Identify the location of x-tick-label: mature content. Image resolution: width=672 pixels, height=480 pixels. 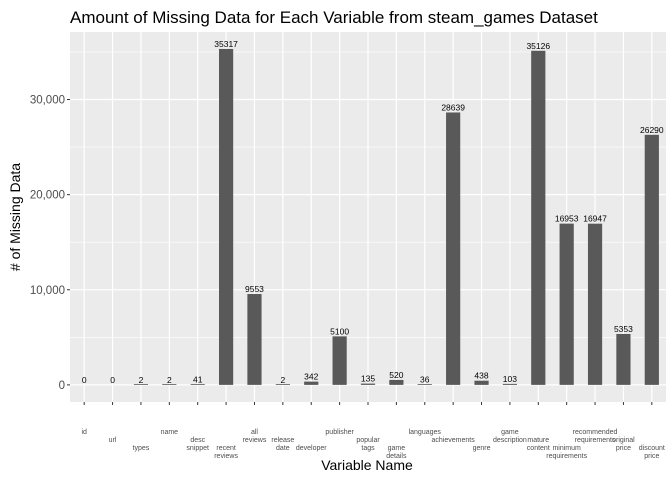
(538, 444).